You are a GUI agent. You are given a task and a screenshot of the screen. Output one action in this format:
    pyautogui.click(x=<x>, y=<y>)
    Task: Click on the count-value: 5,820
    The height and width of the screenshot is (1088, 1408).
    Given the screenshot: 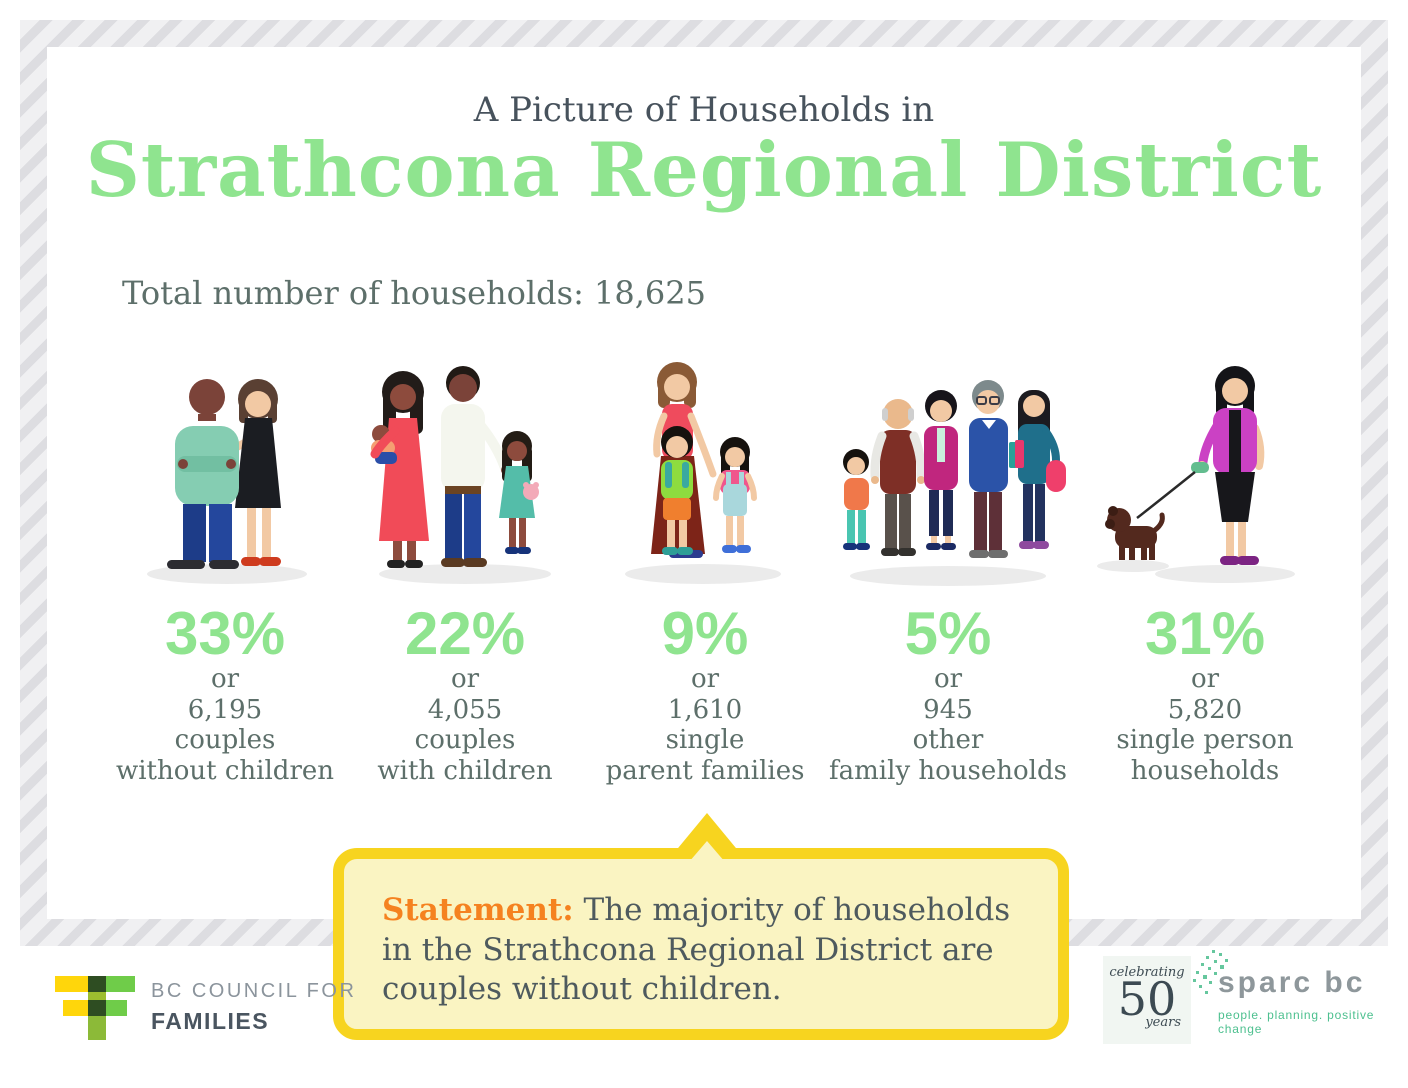 What is the action you would take?
    pyautogui.click(x=1205, y=709)
    